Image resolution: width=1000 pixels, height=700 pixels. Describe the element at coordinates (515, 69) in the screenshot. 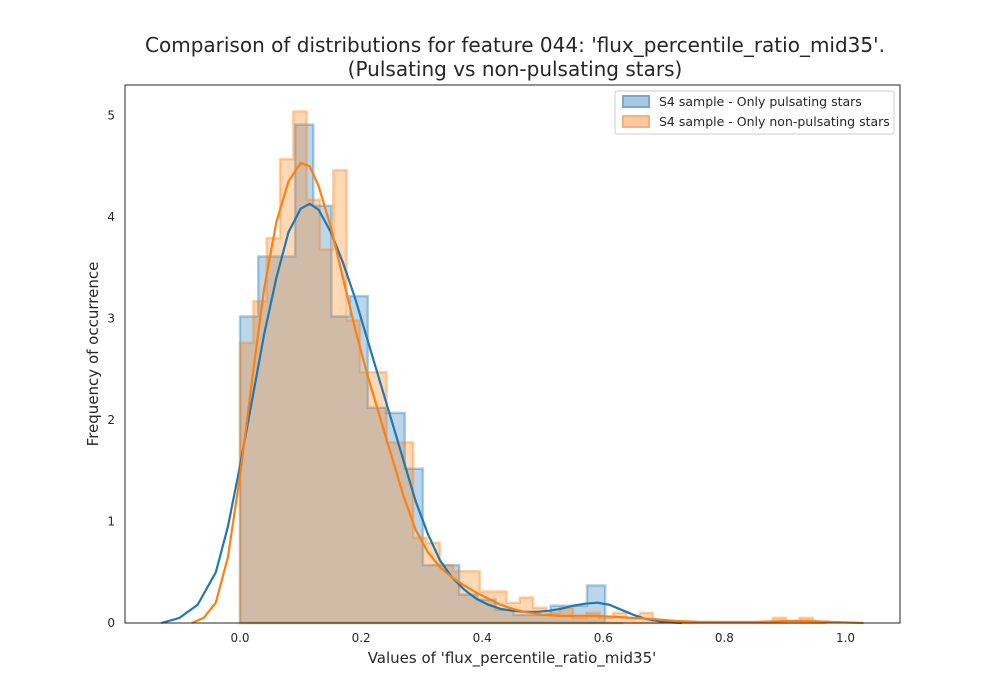

I see `chart-title-line-2: (Pulsating vs non-pulsating stars)` at that location.